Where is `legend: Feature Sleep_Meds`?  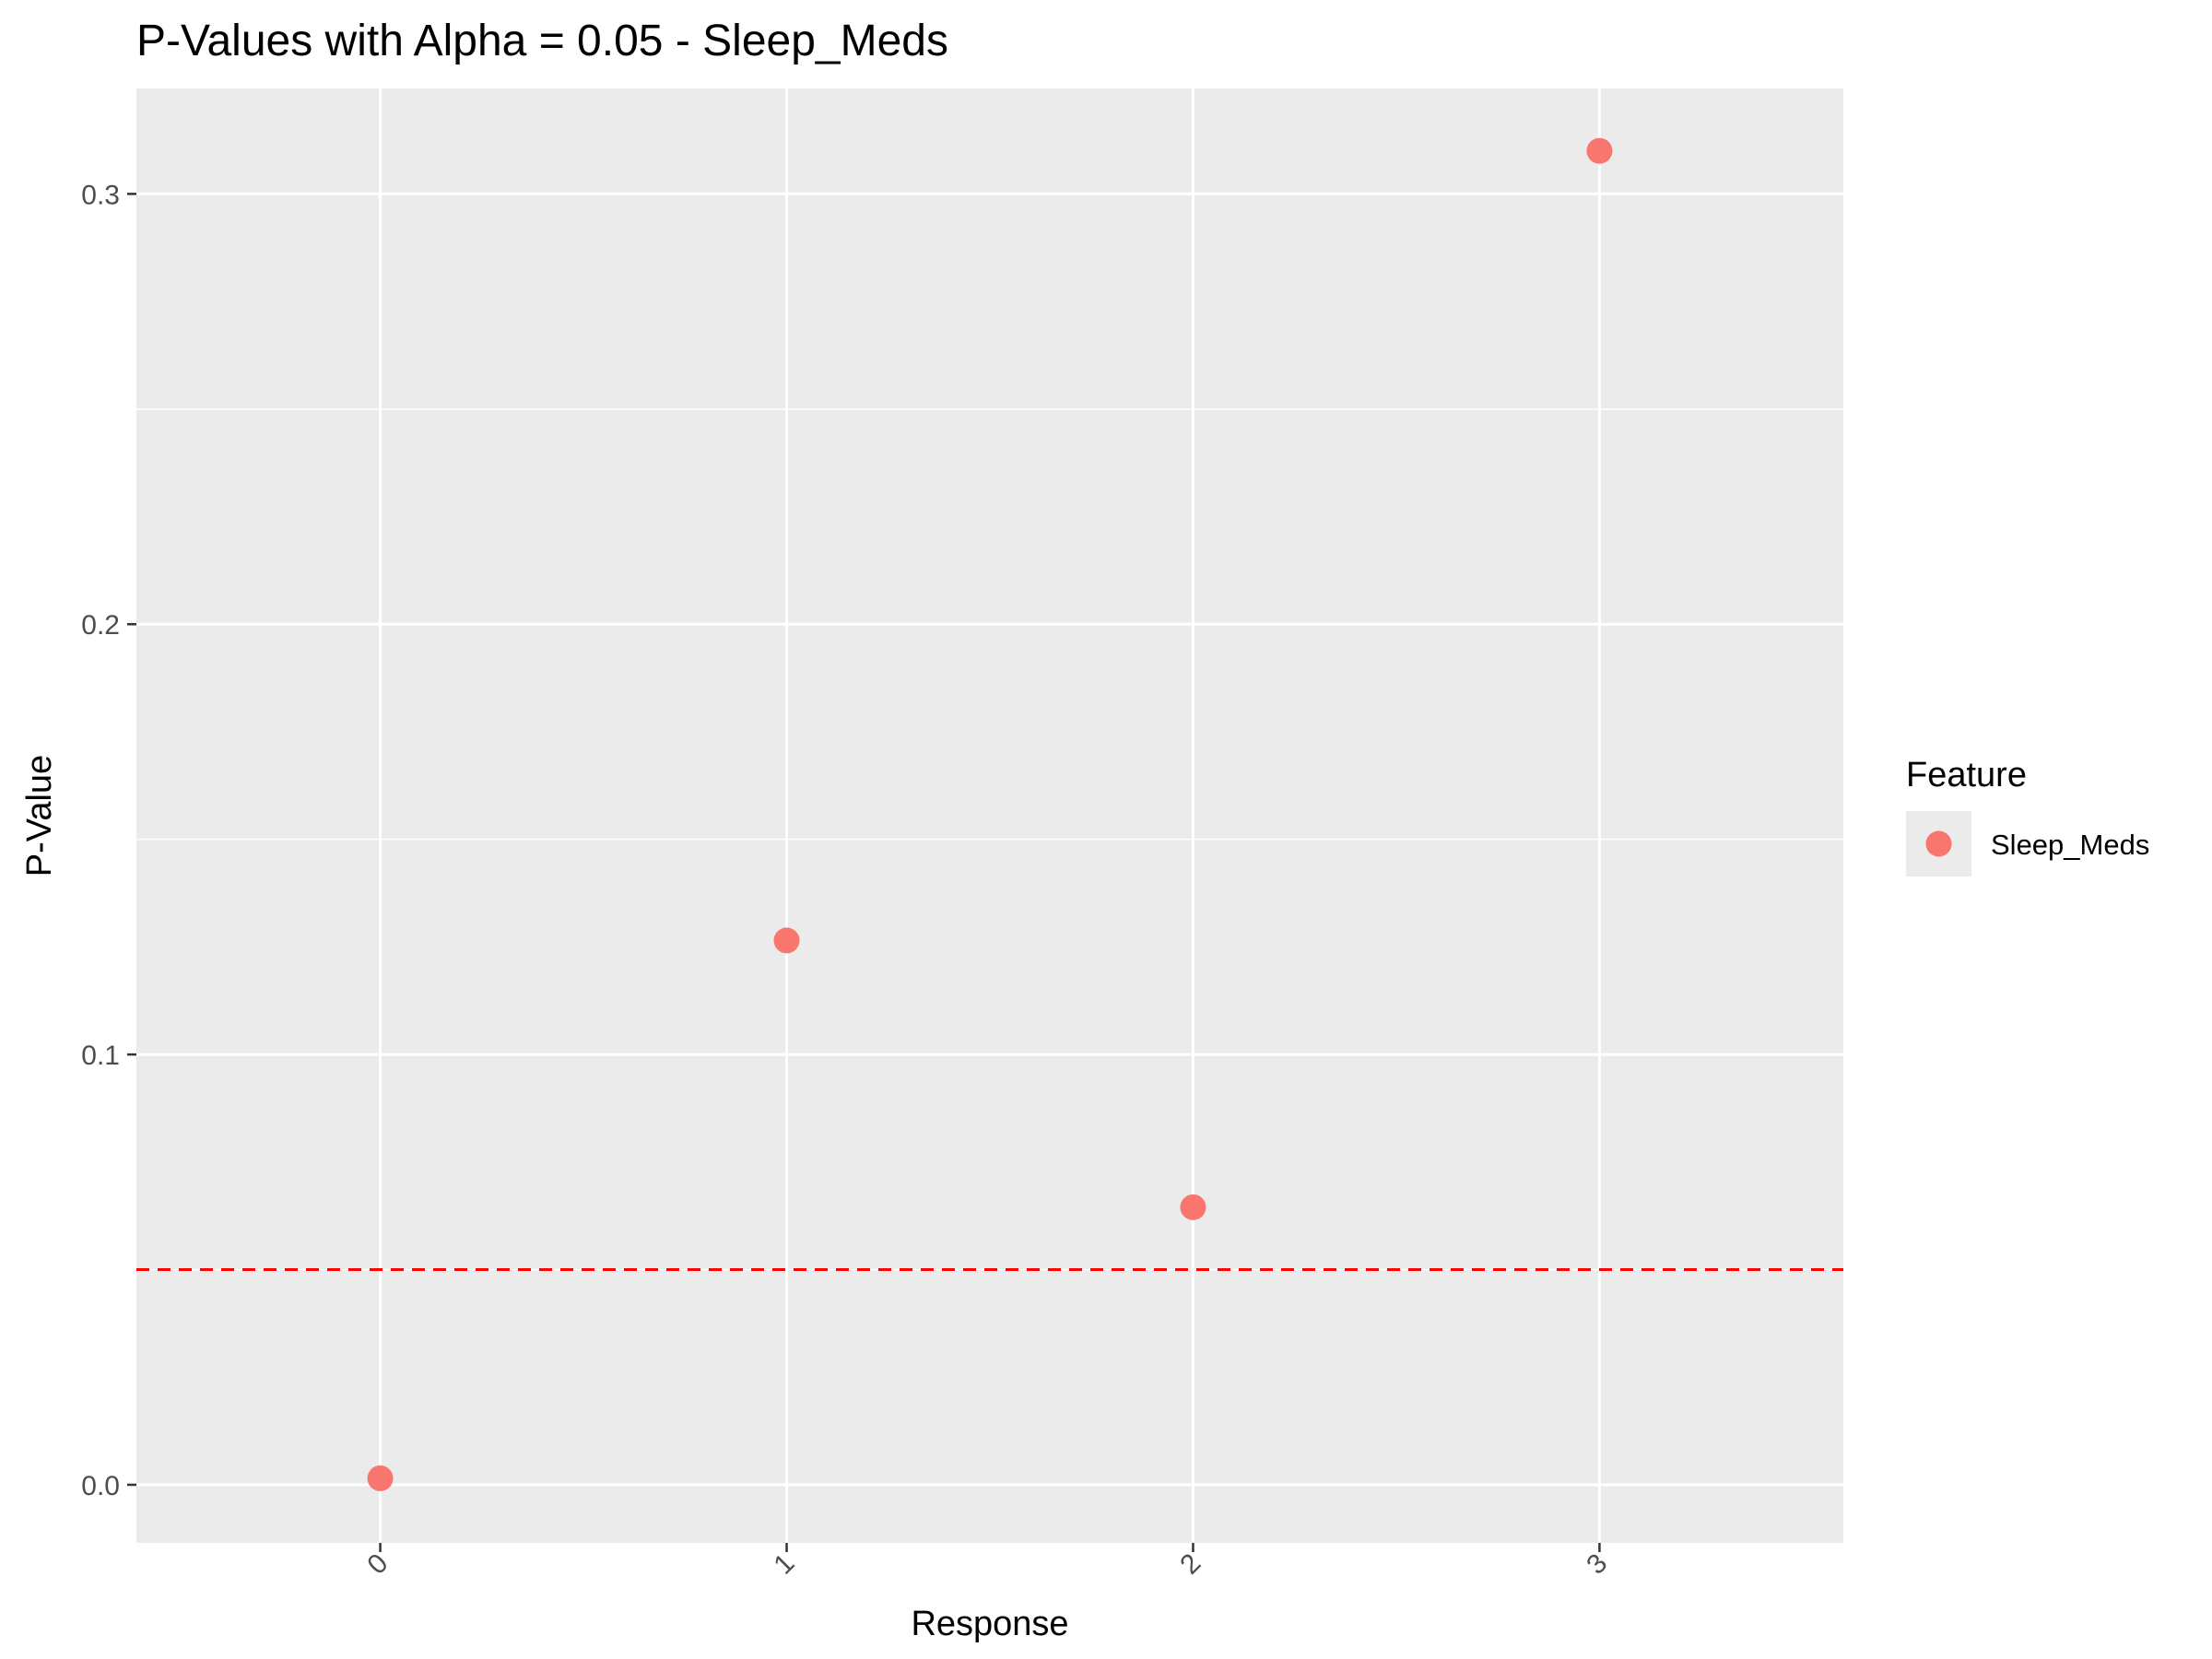
legend: Feature Sleep_Meds is located at coordinates (2027, 816).